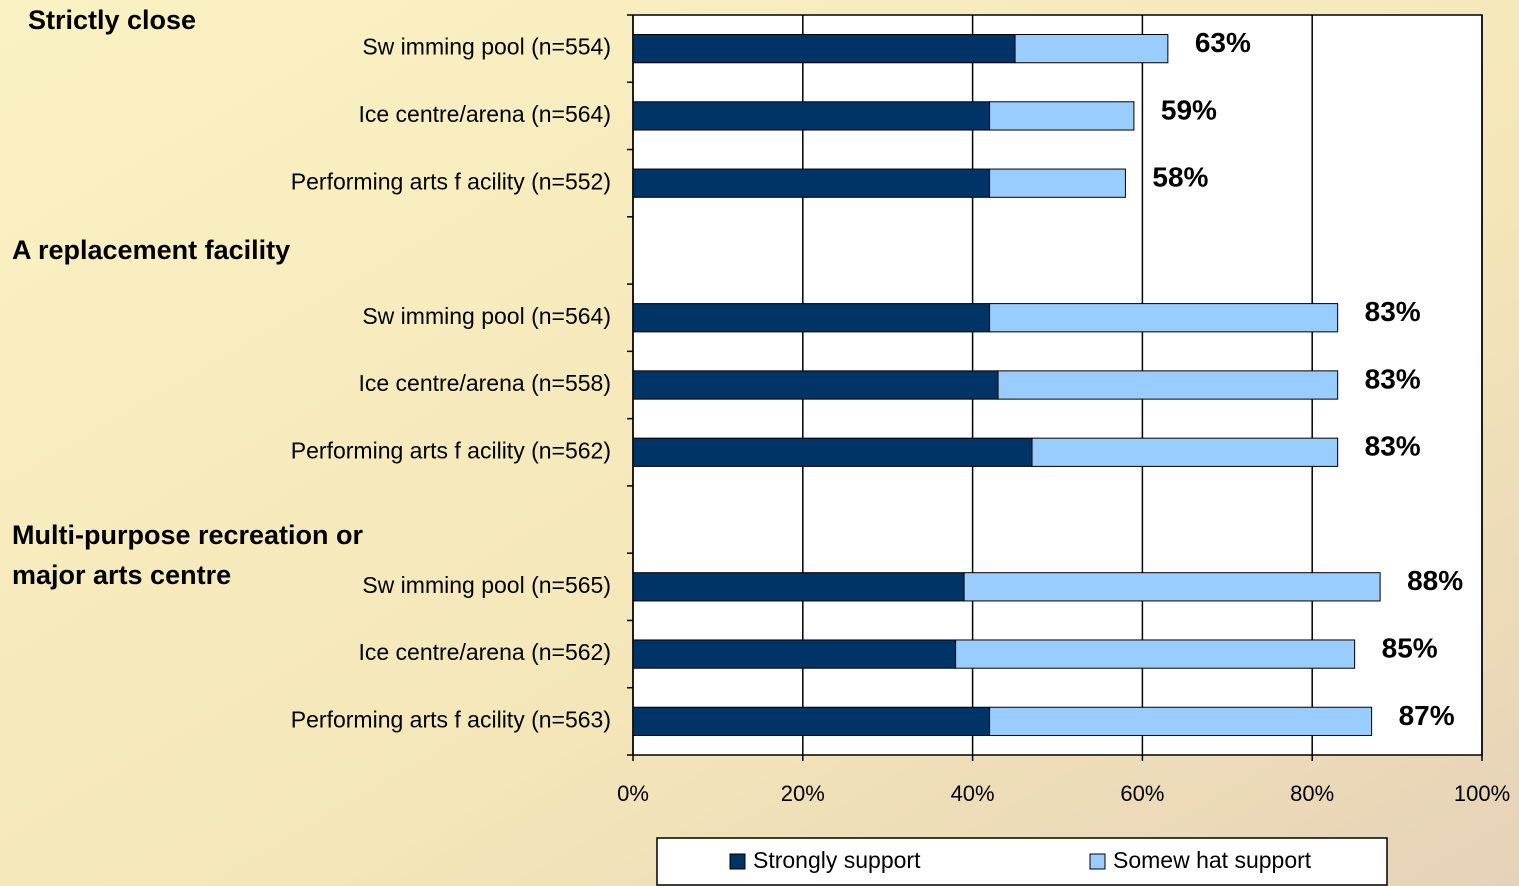  Describe the element at coordinates (633, 793) in the screenshot. I see `x-tick-label: 0%` at that location.